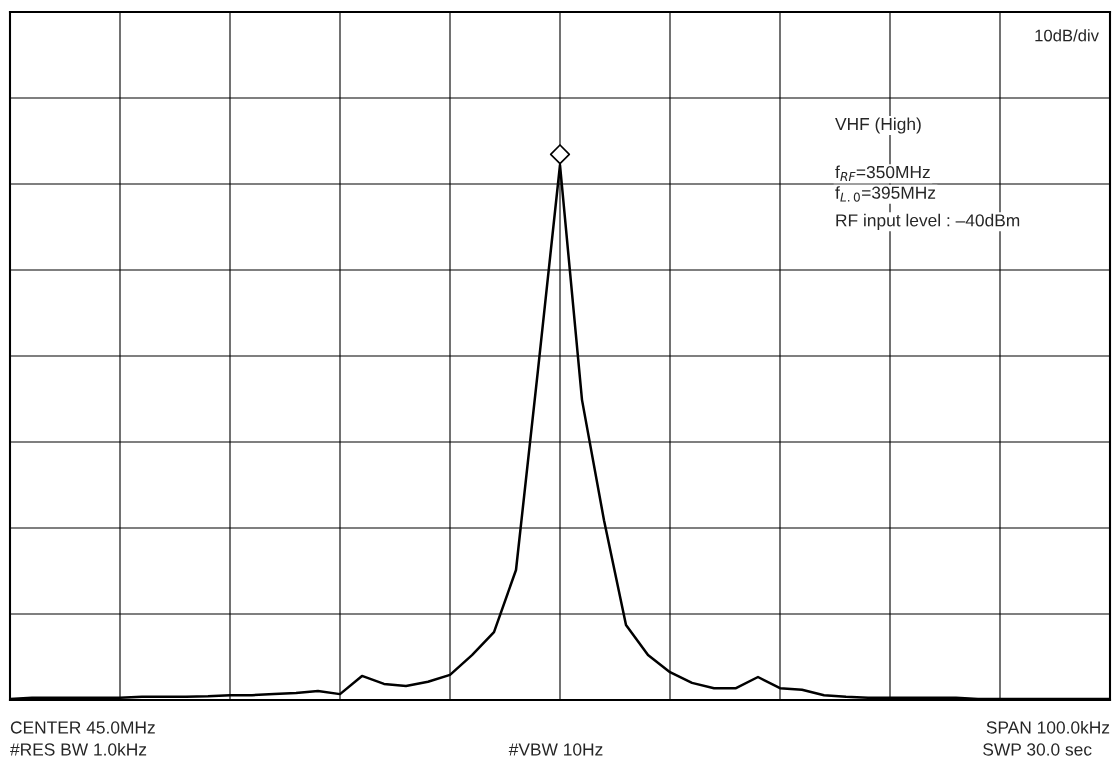 This screenshot has width=1112, height=764. Describe the element at coordinates (78, 749) in the screenshot. I see `text: #RES BW 1.0kHz` at that location.